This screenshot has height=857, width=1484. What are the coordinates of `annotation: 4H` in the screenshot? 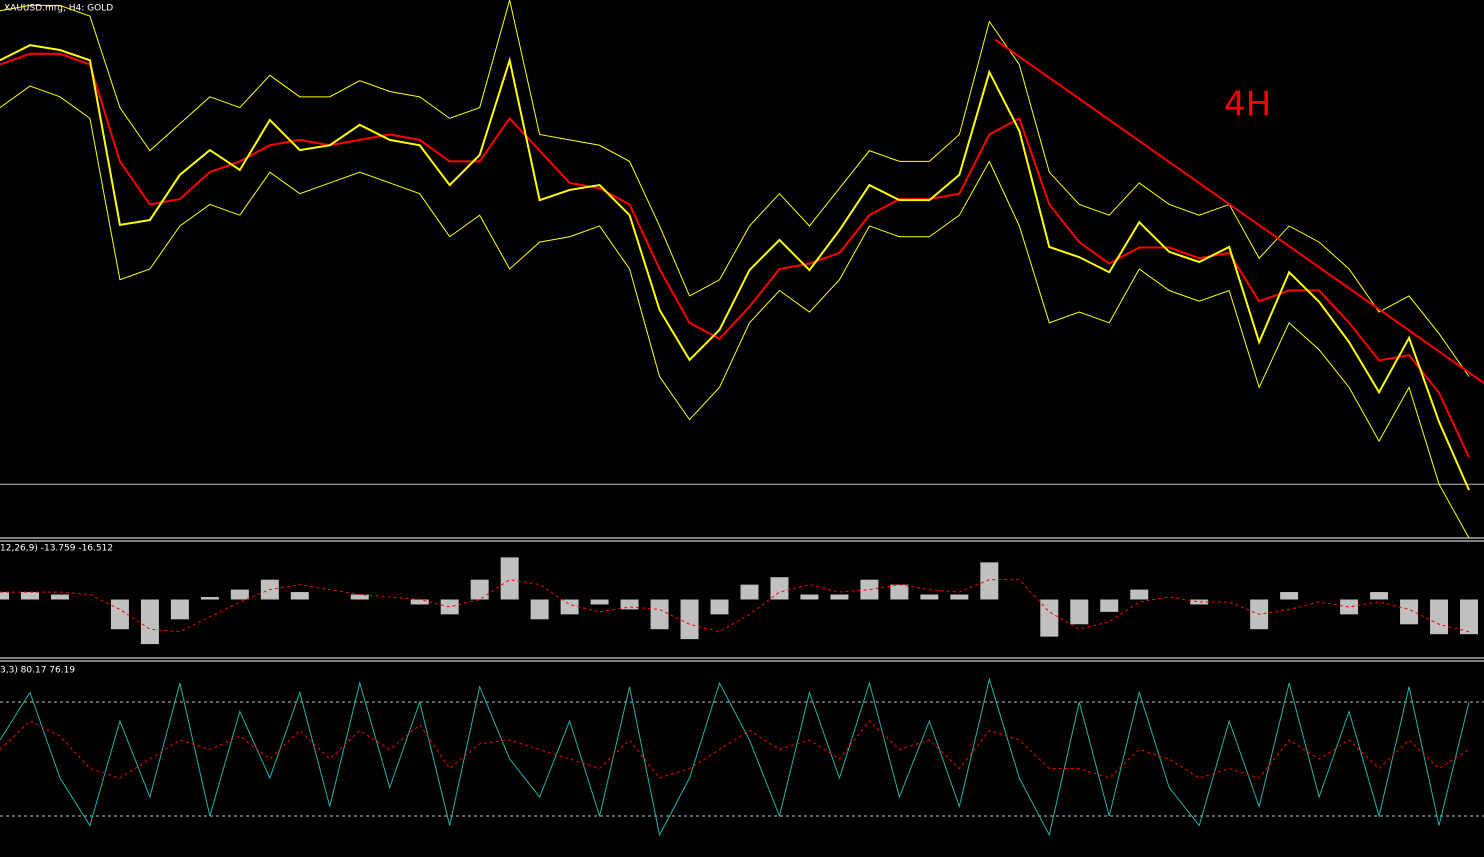 It's located at (1247, 105).